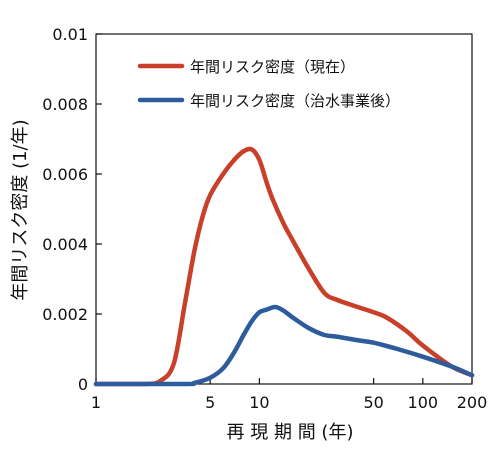 The image size is (500, 457). I want to click on y-tick-label: 0.006, so click(65, 174).